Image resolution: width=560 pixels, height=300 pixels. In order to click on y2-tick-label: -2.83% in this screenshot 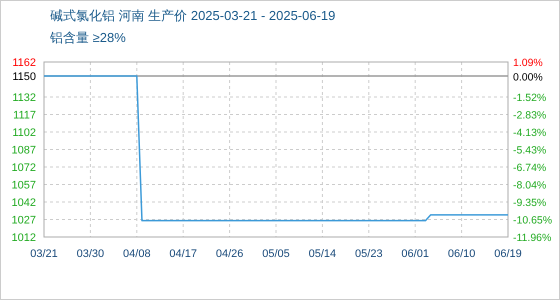, I will do `click(529, 116)`.